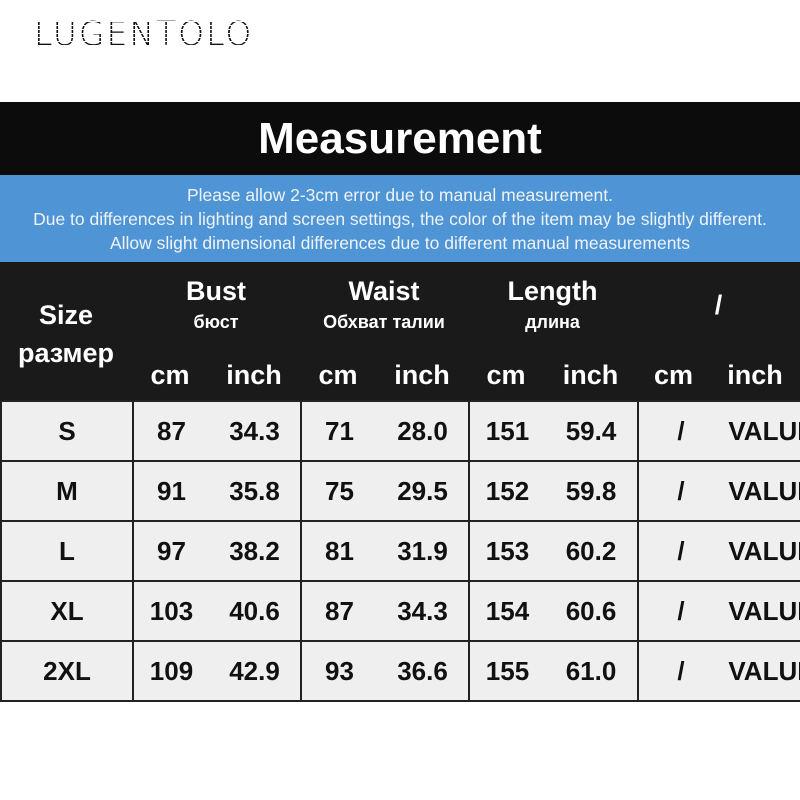  Describe the element at coordinates (67, 611) in the screenshot. I see `size-cell: XL` at that location.